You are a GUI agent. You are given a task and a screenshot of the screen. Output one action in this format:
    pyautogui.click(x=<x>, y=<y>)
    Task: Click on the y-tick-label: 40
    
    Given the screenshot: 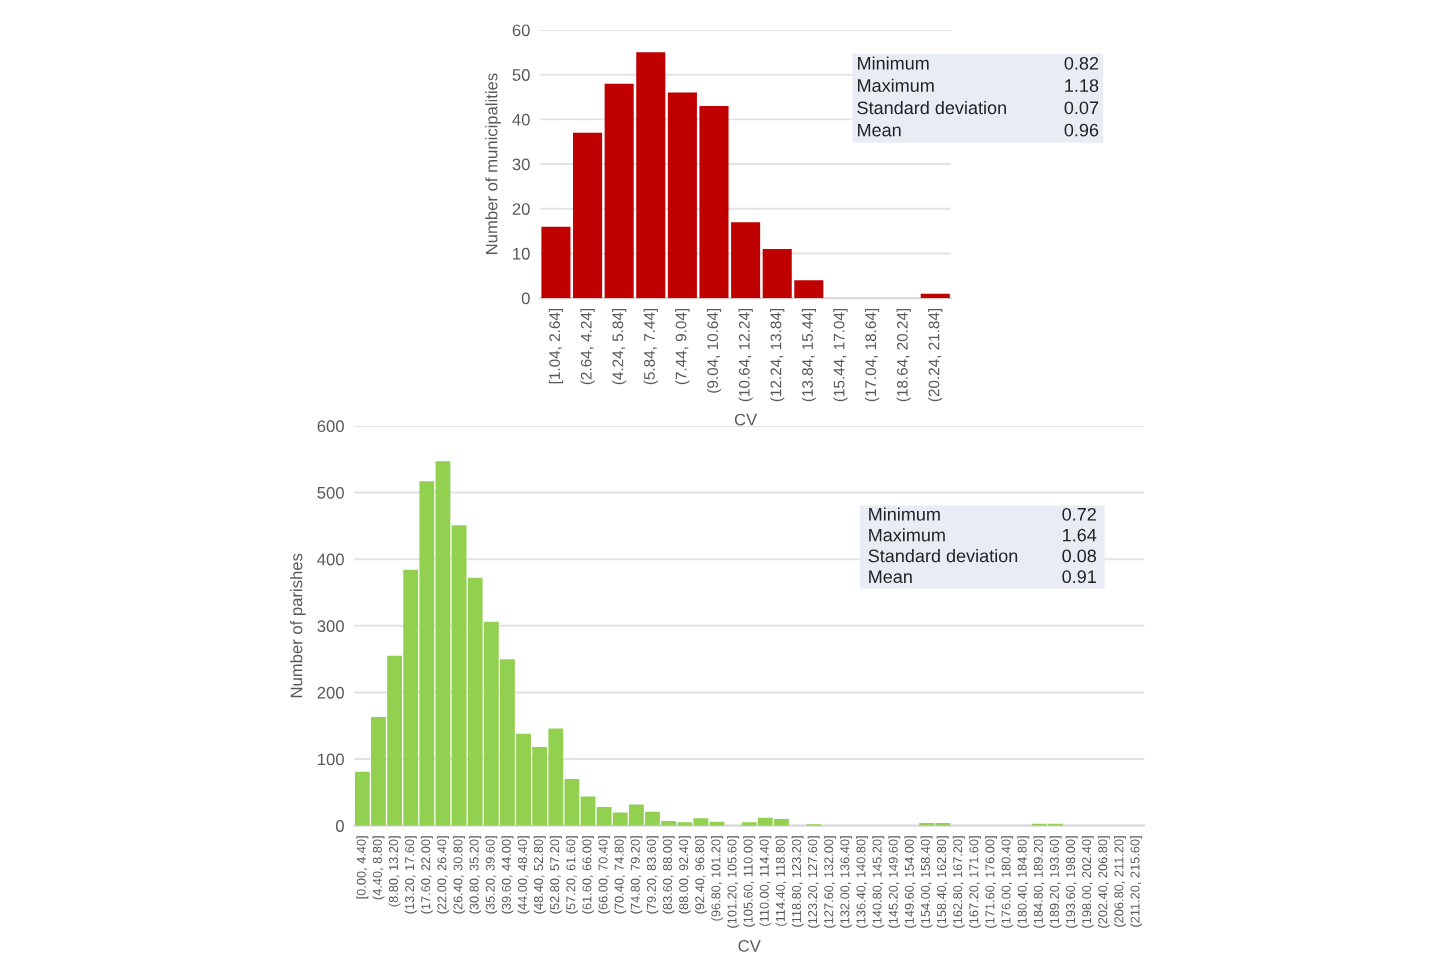 What is the action you would take?
    pyautogui.click(x=521, y=119)
    